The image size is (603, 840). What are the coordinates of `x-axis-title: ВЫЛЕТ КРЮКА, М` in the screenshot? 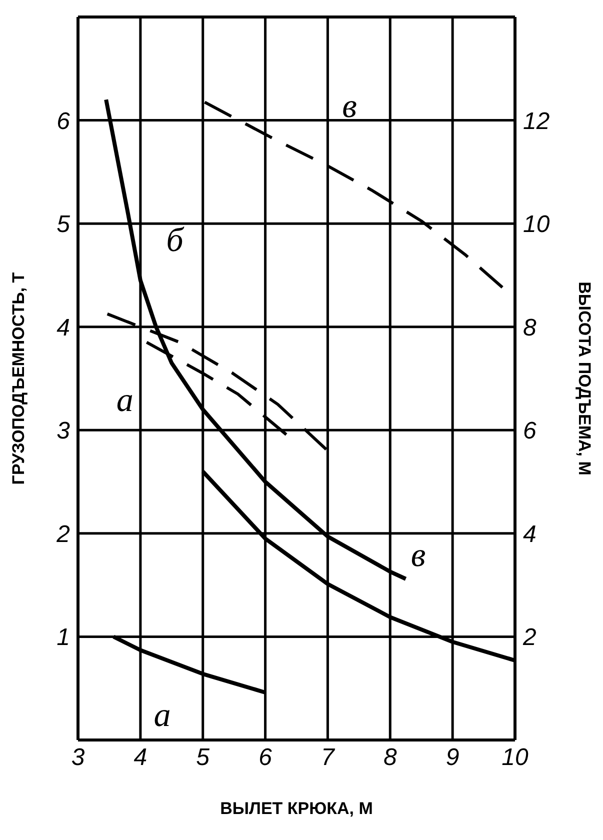 It's located at (296, 808).